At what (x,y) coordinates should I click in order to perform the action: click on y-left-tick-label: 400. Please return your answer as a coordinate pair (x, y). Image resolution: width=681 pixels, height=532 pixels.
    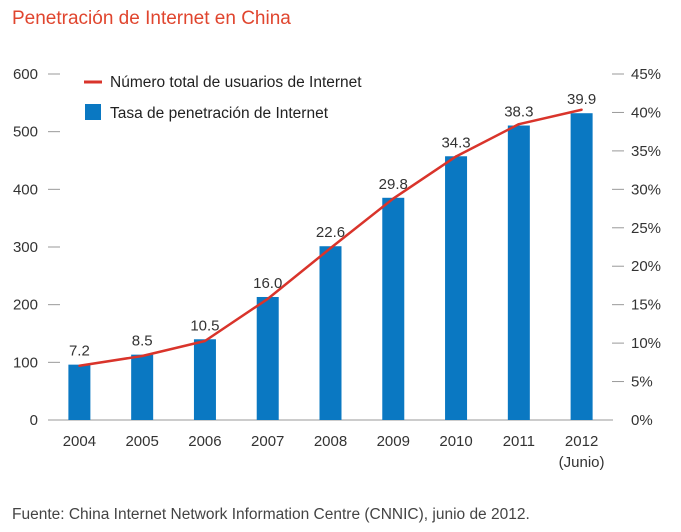
    Looking at the image, I should click on (25, 189).